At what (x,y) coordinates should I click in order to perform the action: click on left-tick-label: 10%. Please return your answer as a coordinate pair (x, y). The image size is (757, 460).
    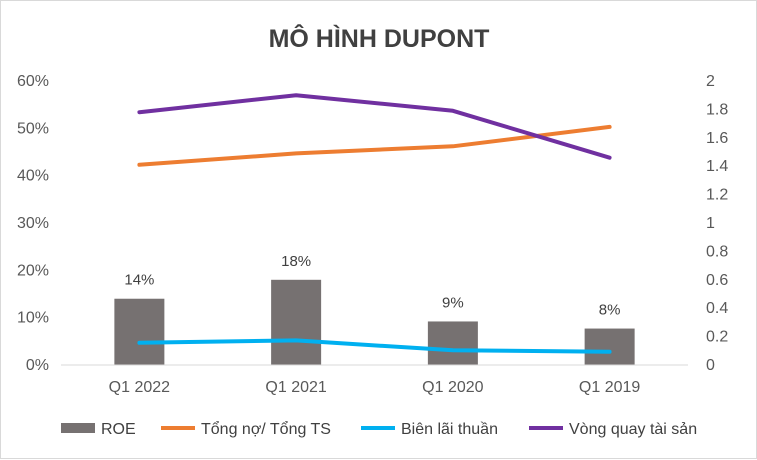
    Looking at the image, I should click on (33, 318).